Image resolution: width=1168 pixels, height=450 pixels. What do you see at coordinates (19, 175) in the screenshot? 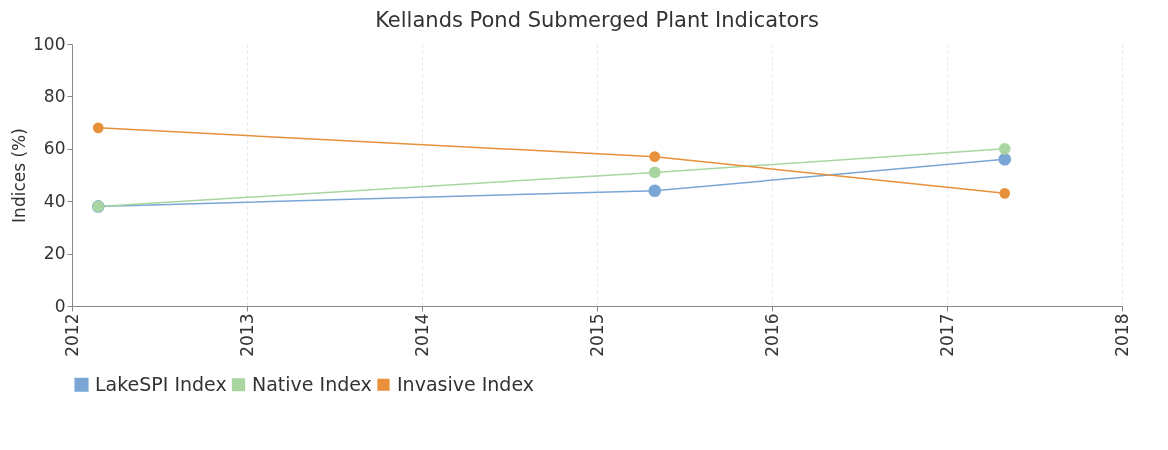
I see `y-axis-title: Indices (%)` at bounding box center [19, 175].